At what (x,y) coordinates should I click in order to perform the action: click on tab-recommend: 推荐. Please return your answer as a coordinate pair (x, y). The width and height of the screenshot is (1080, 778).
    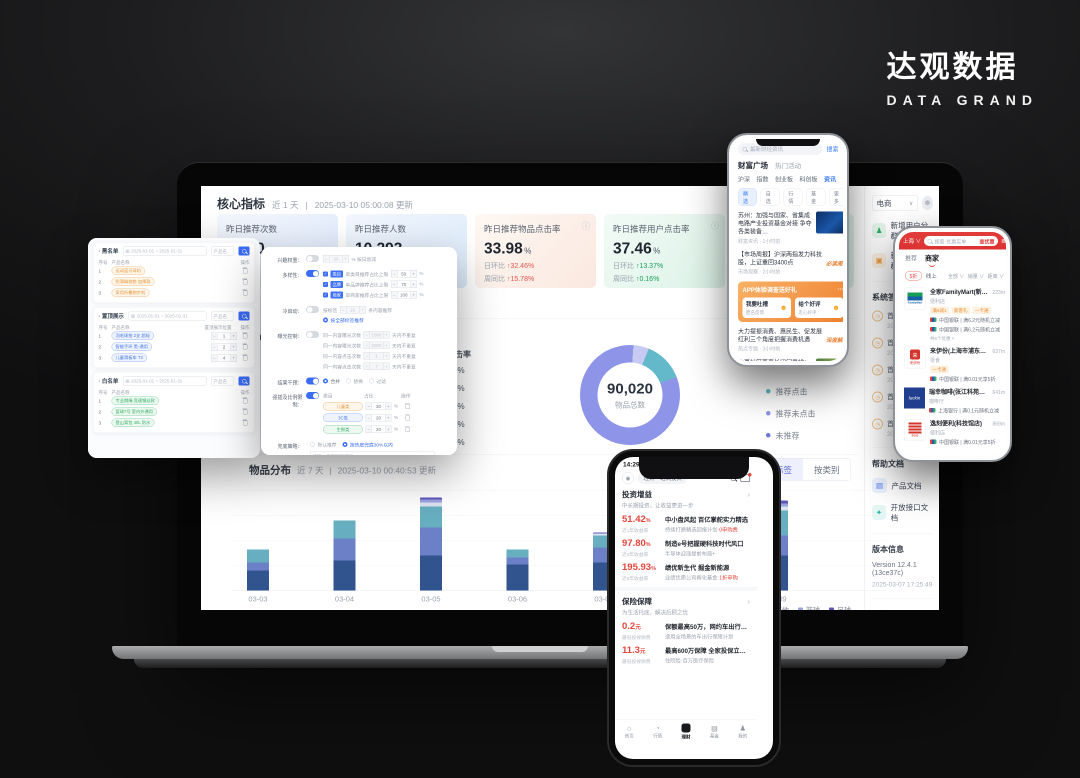
    Looking at the image, I should click on (911, 258).